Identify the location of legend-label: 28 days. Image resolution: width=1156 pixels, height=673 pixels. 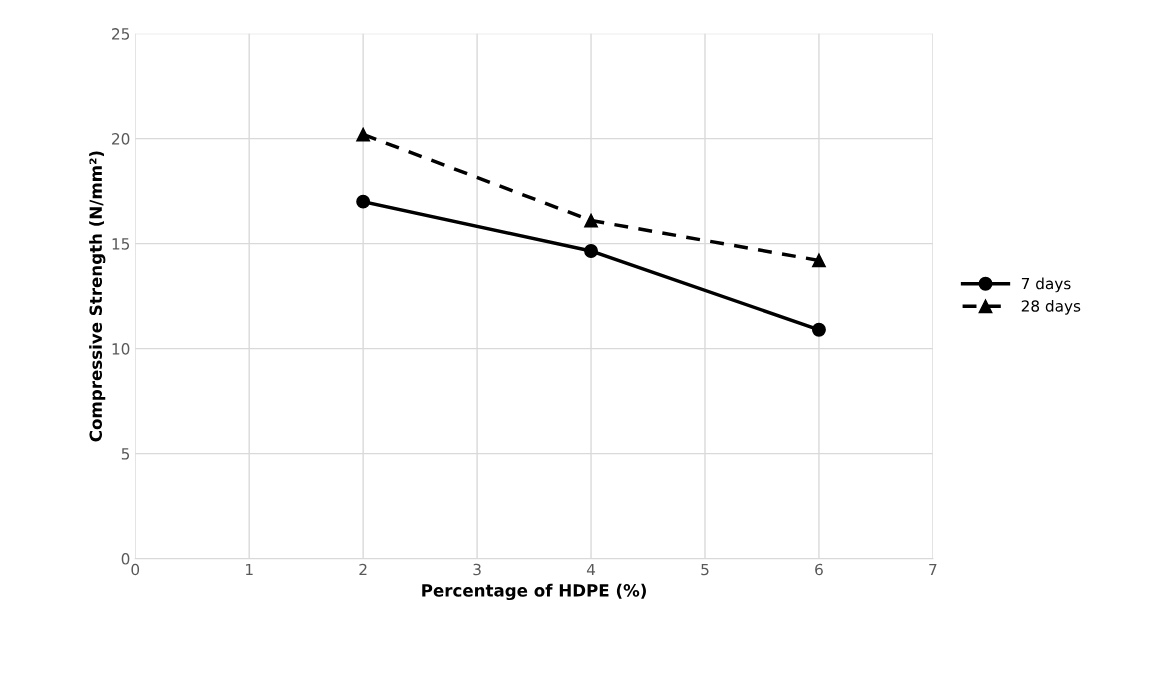
(1051, 307).